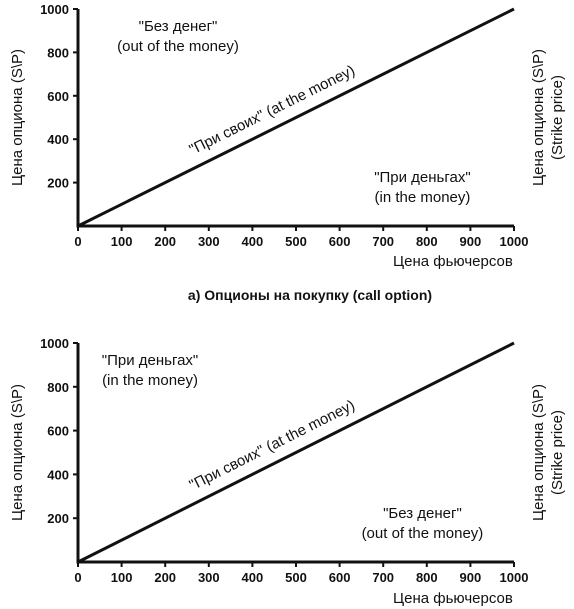  What do you see at coordinates (178, 26) in the screenshot?
I see `annotation-upper-left-title: "Без денег"` at bounding box center [178, 26].